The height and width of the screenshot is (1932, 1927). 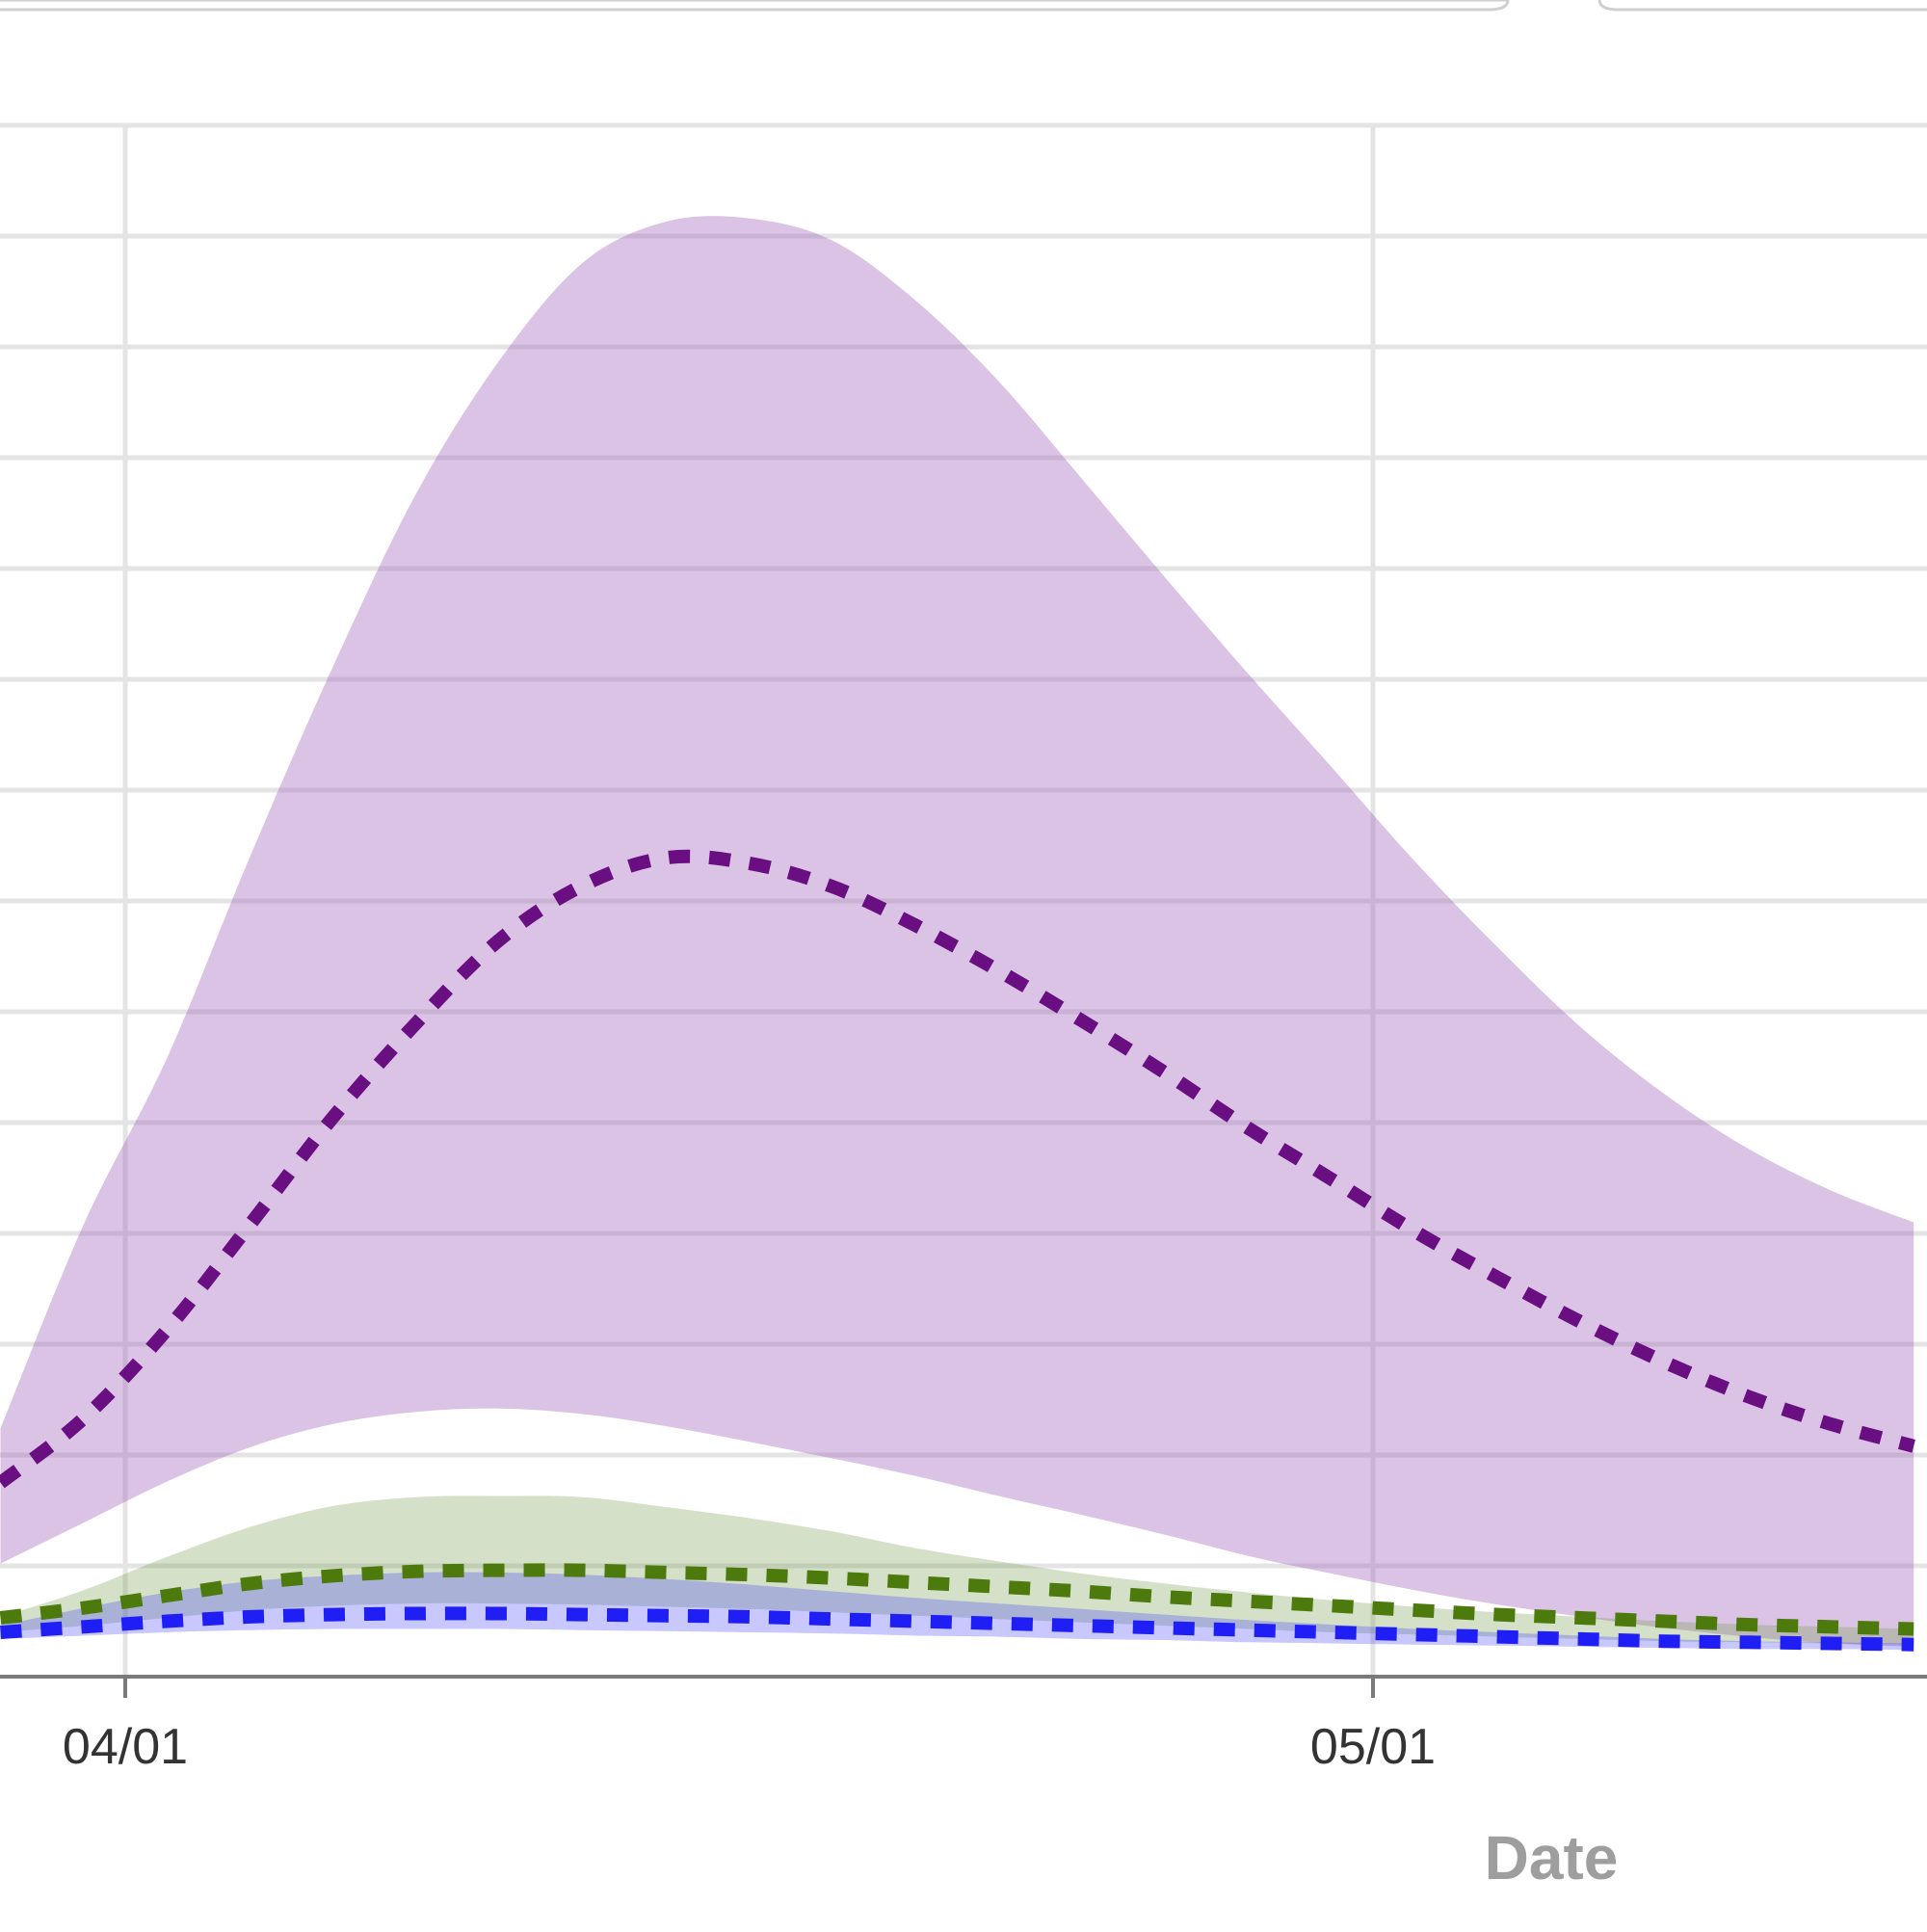 I want to click on x-tick-label: 05/01, so click(x=1373, y=1747).